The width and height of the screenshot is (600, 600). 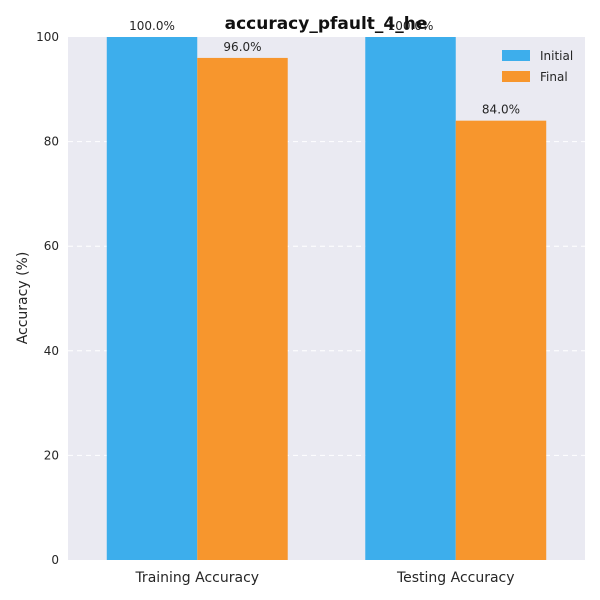 What do you see at coordinates (324, 578) in the screenshot?
I see `x-axis-ticks: Training Accuracy Testing Accuracy` at bounding box center [324, 578].